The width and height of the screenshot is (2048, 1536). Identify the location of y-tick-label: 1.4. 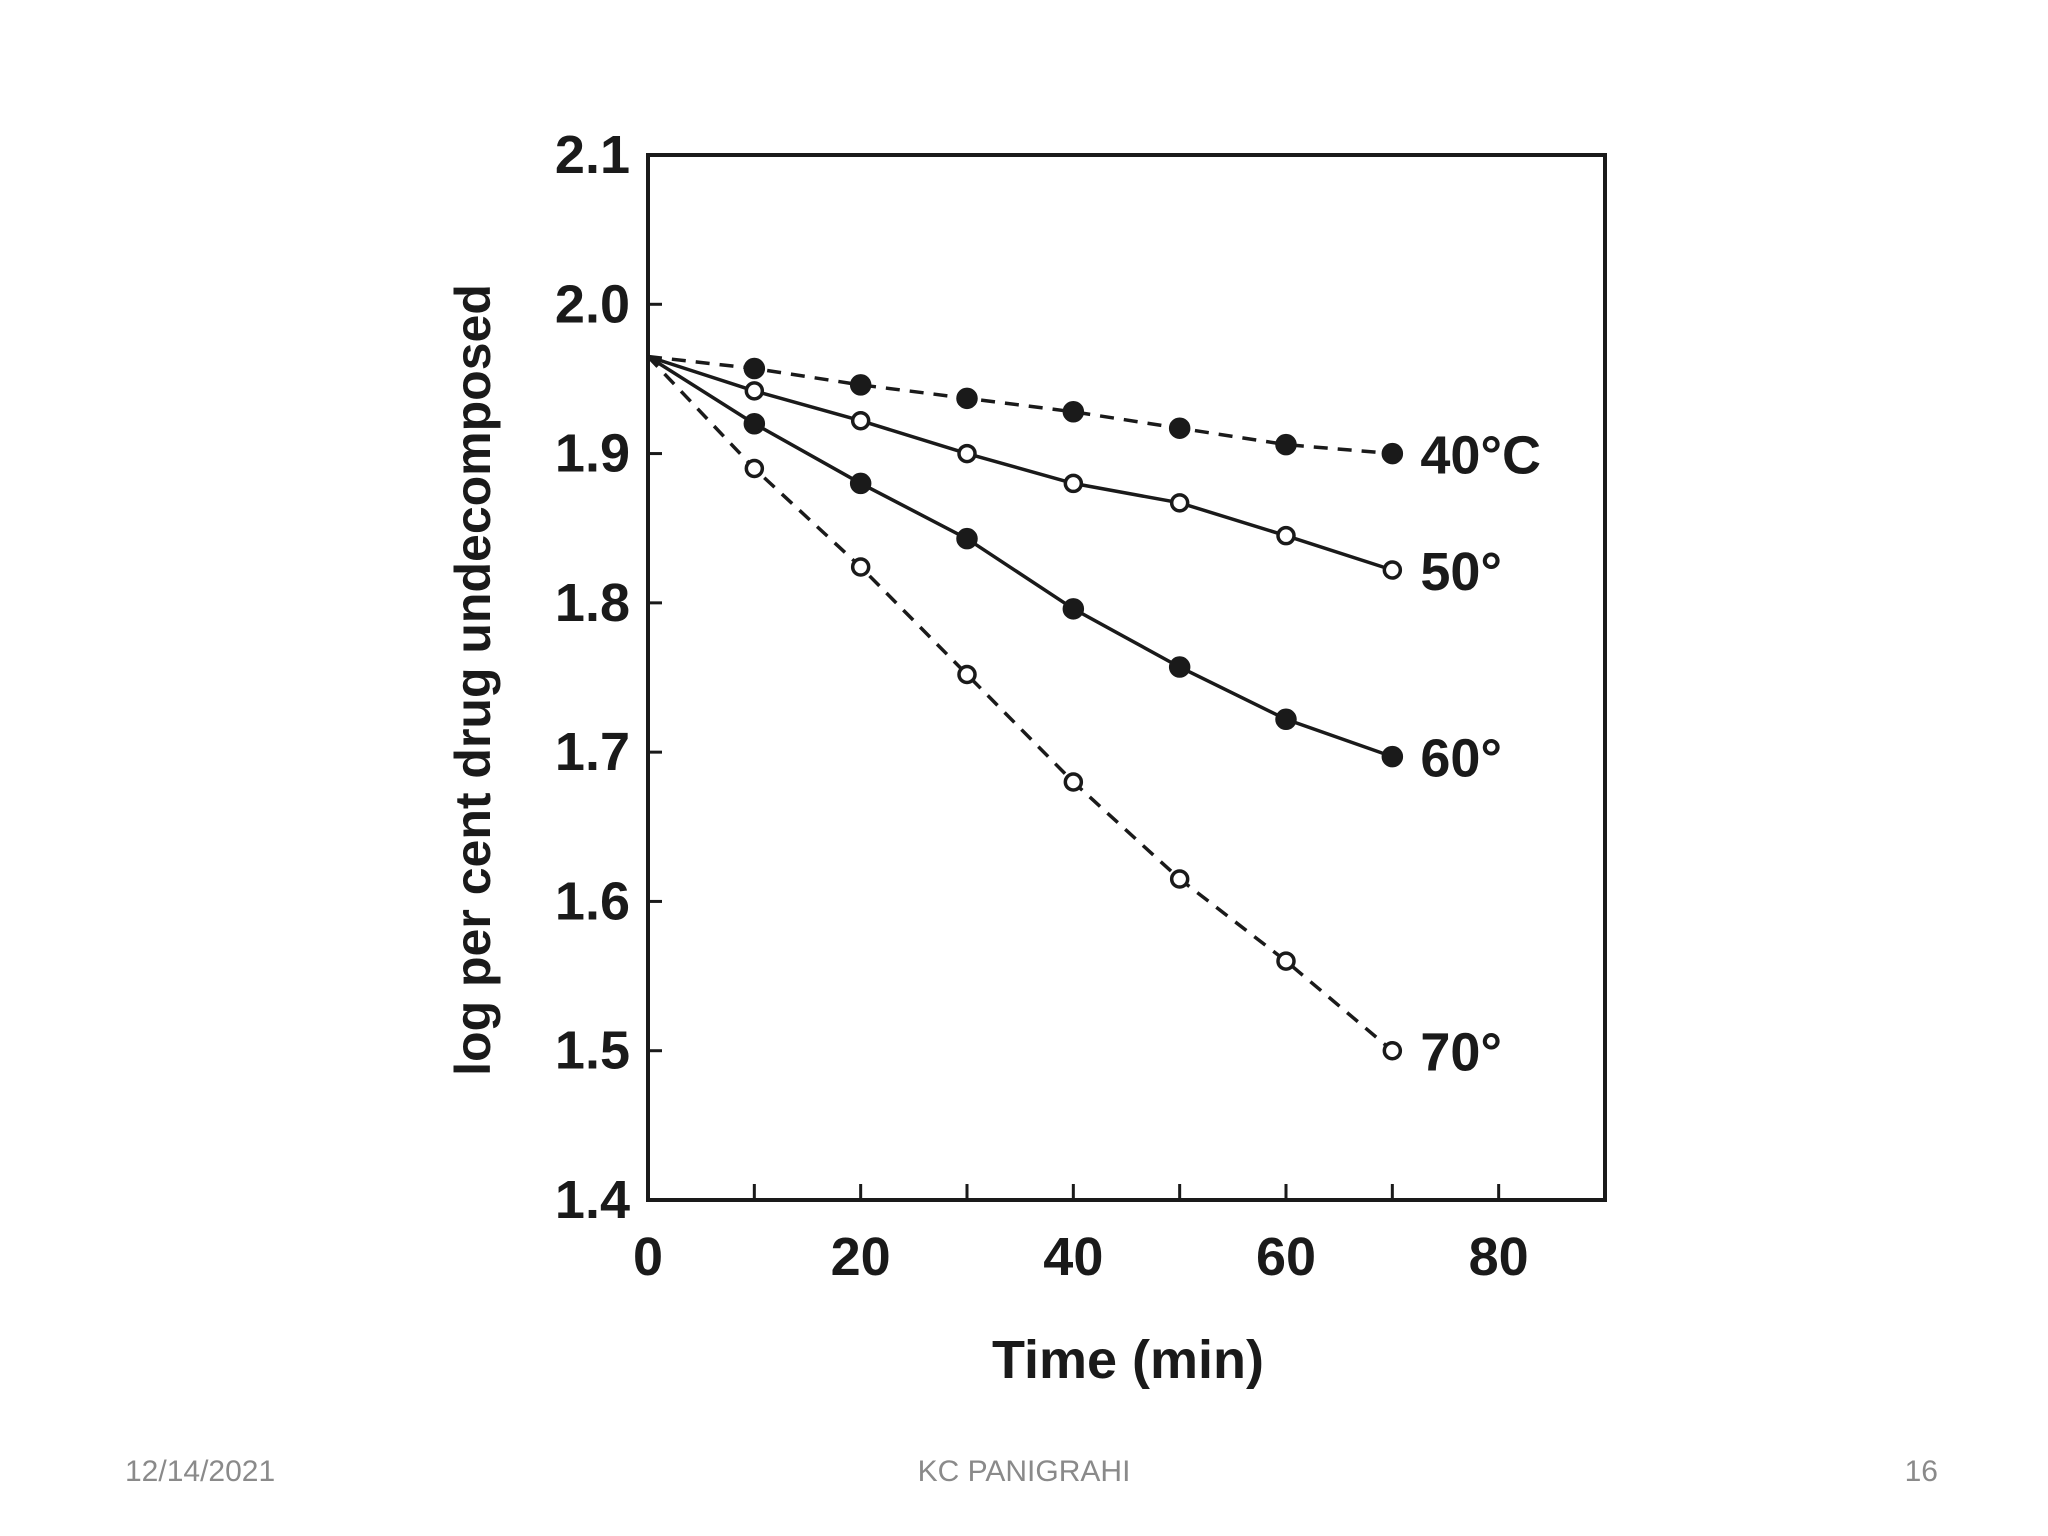
(592, 1200).